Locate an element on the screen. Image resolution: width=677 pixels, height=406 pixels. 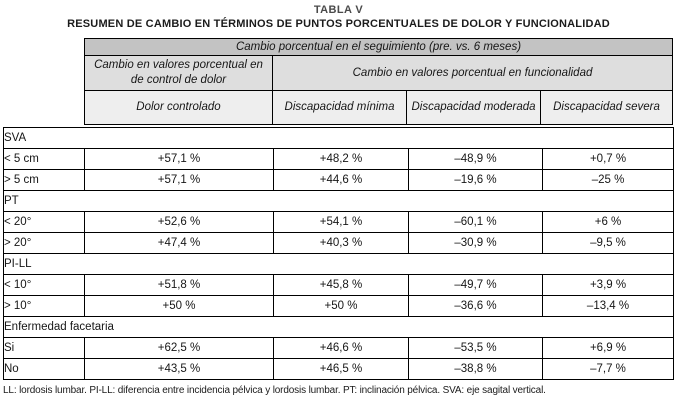
row-label: < 5 cm is located at coordinates (44, 159).